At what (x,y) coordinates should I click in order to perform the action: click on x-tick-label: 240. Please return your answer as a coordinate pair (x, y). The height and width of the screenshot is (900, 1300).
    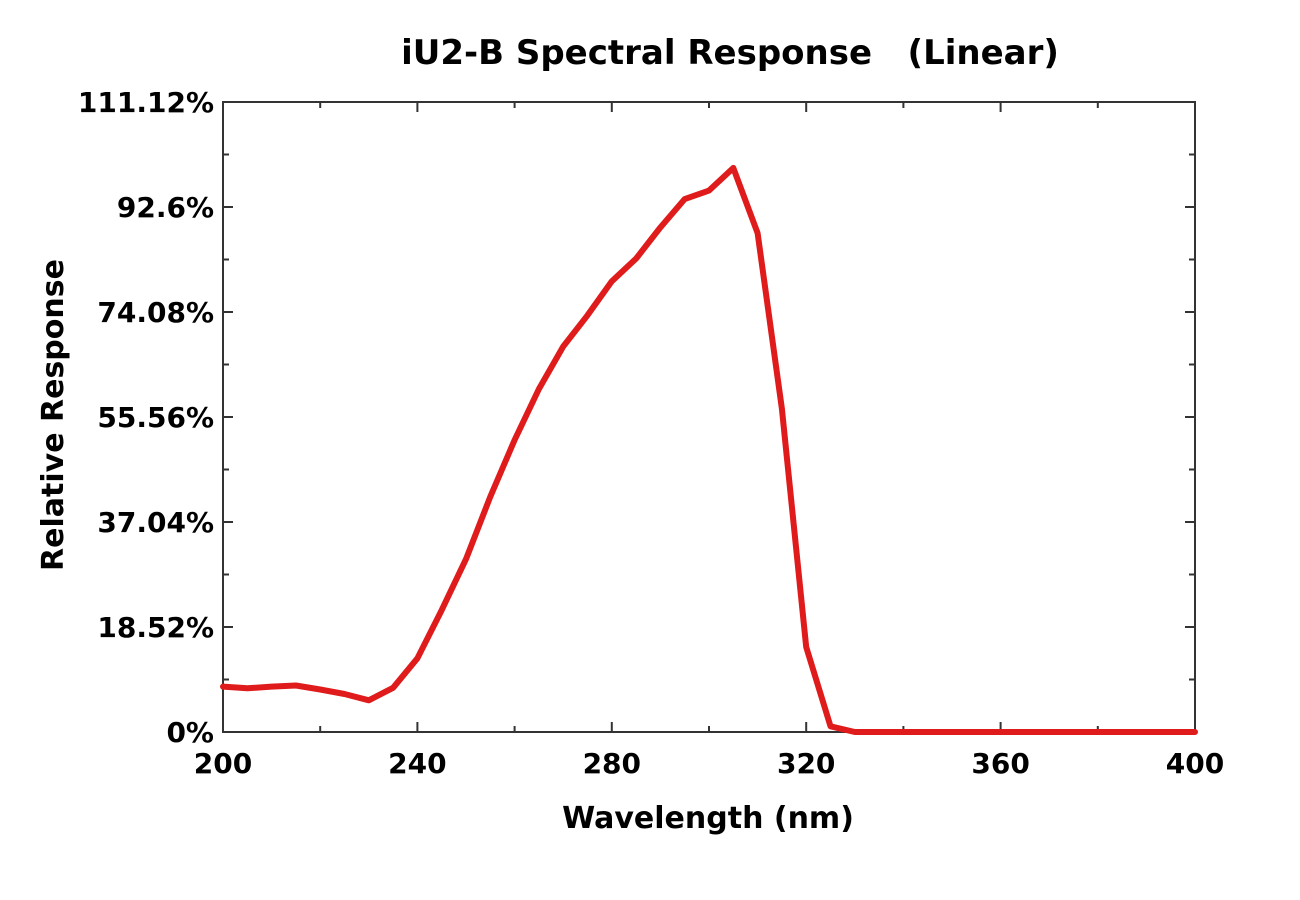
    Looking at the image, I should click on (417, 763).